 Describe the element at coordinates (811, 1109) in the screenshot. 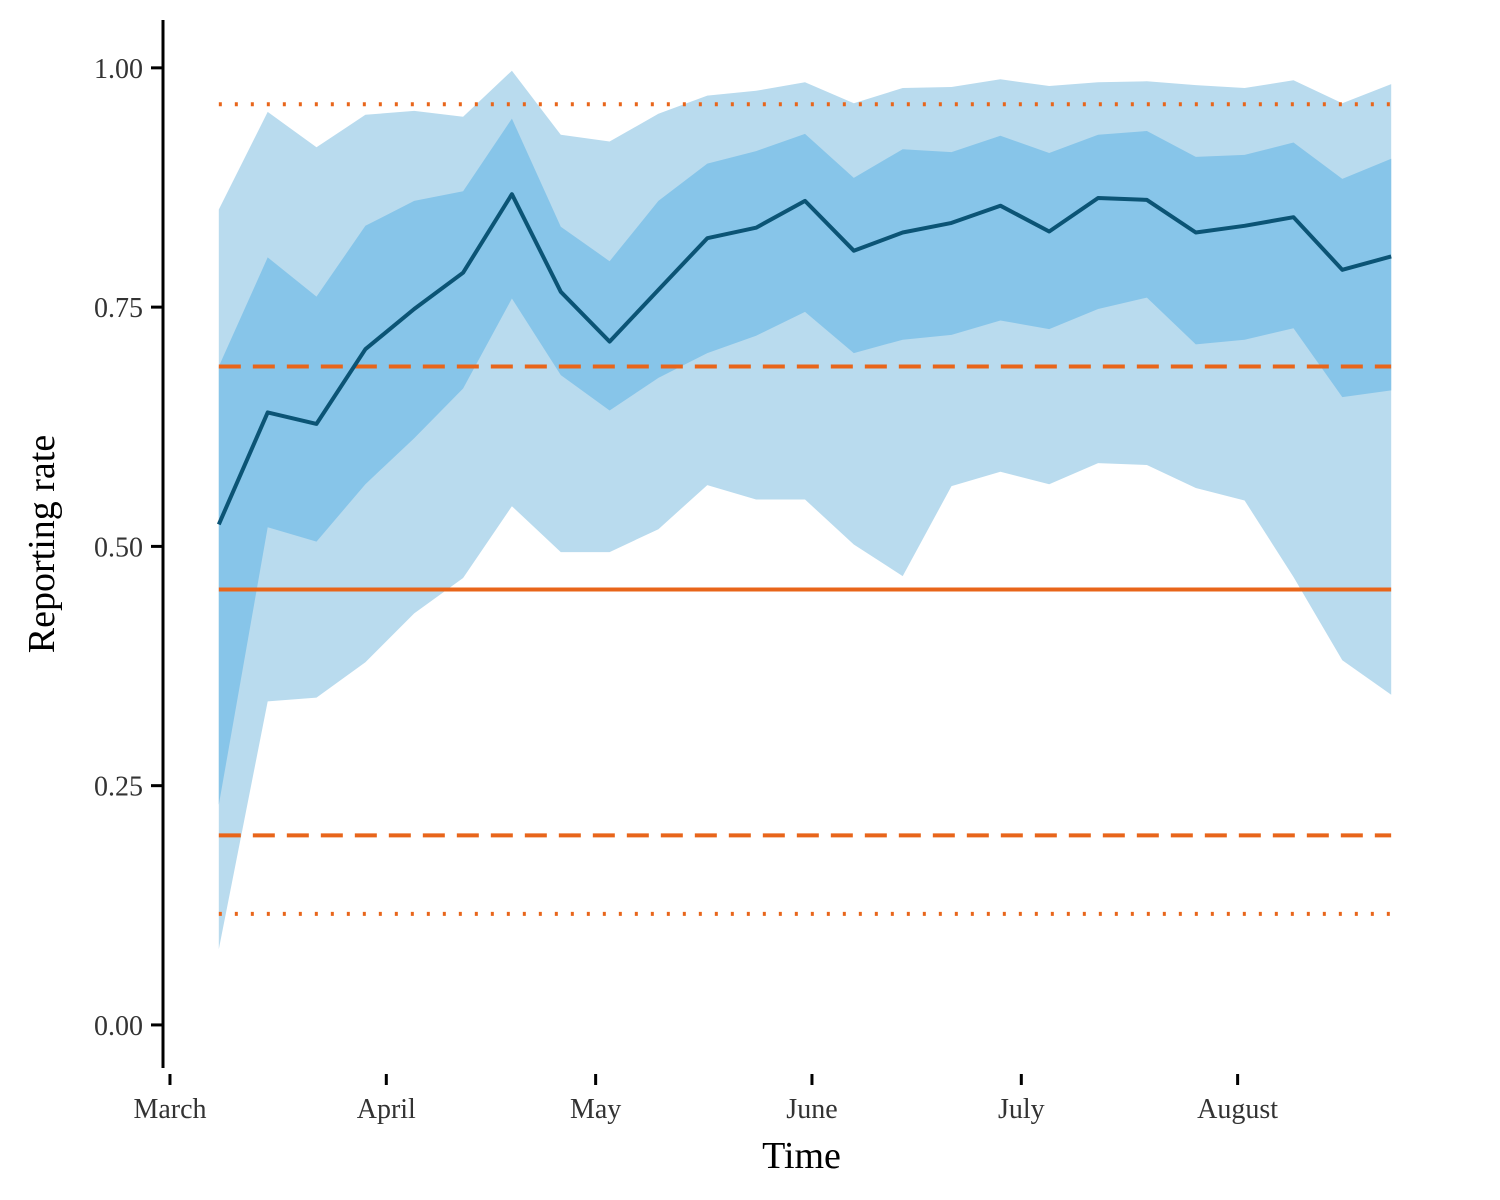

I see `x-tick-label: June` at that location.